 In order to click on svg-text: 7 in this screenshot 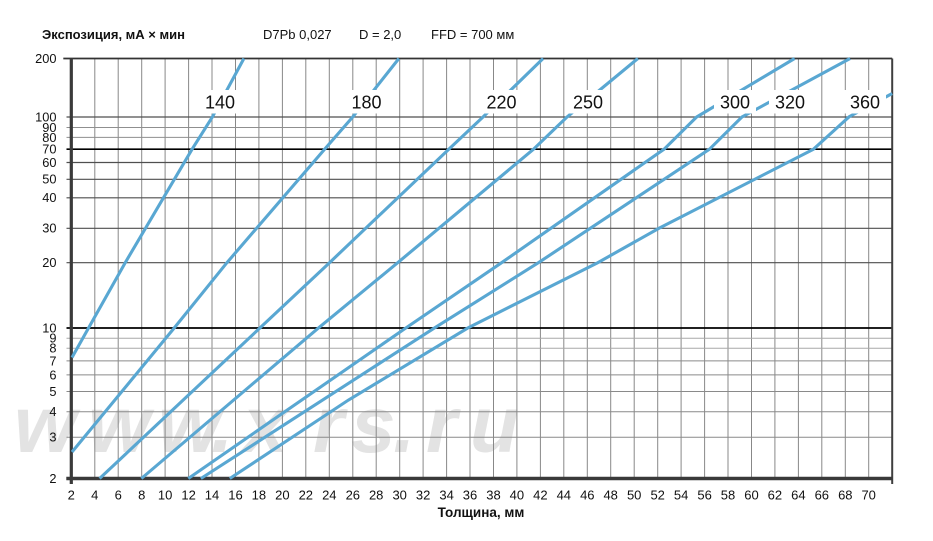, I will do `click(52, 360)`.